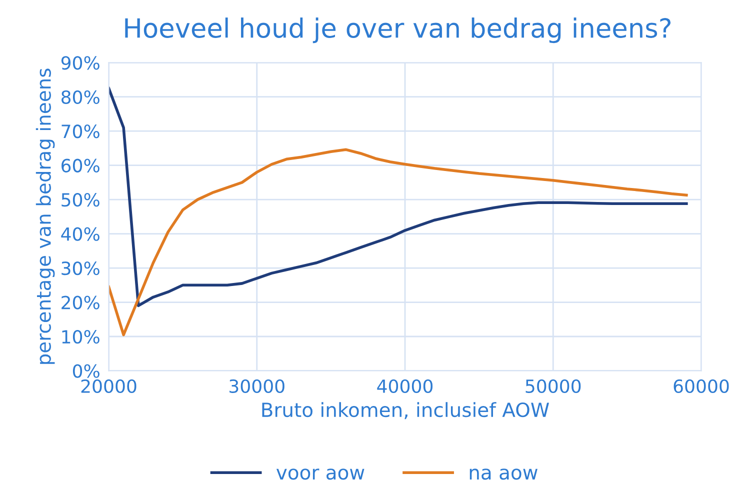 The height and width of the screenshot is (501, 750). I want to click on y-tick-label: 60%, so click(81, 165).